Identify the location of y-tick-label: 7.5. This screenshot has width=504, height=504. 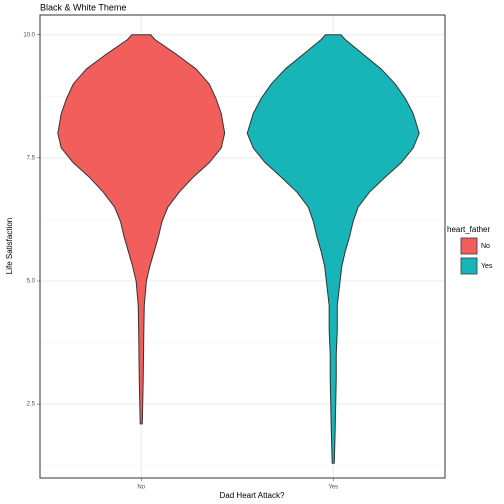
(31, 158).